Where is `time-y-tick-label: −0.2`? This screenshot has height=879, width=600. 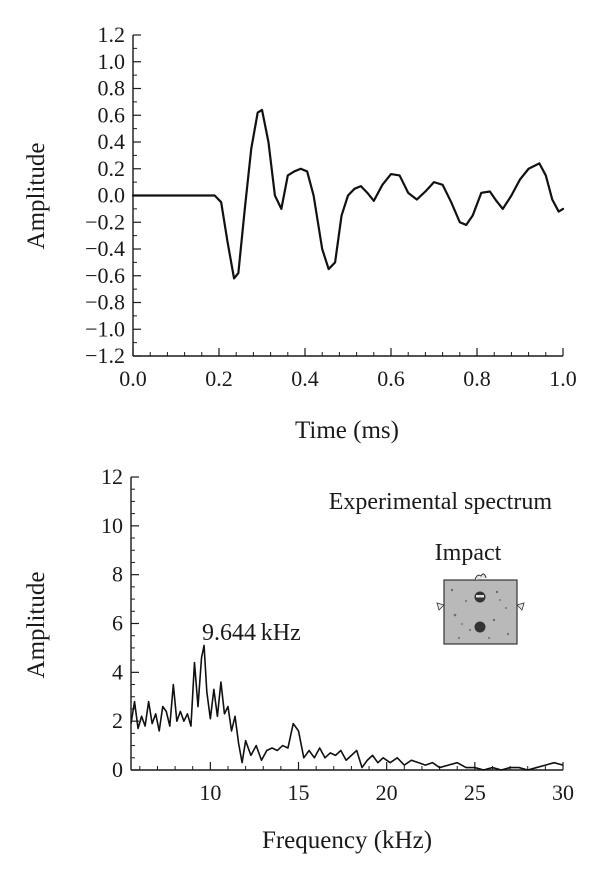 time-y-tick-label: −0.2 is located at coordinates (105, 221).